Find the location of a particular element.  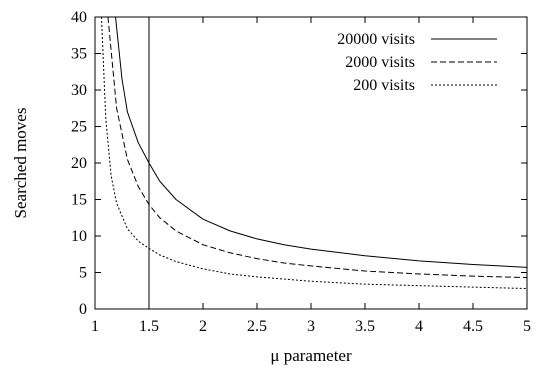

legend-label: 20000 visits is located at coordinates (376, 39).